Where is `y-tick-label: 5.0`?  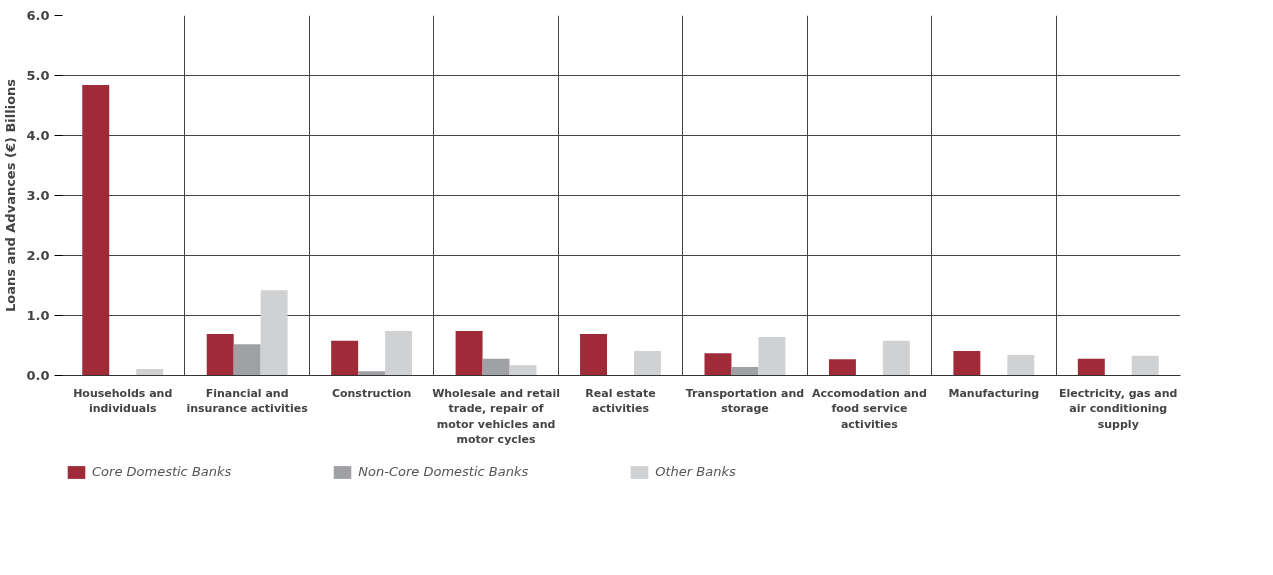
y-tick-label: 5.0 is located at coordinates (38, 75).